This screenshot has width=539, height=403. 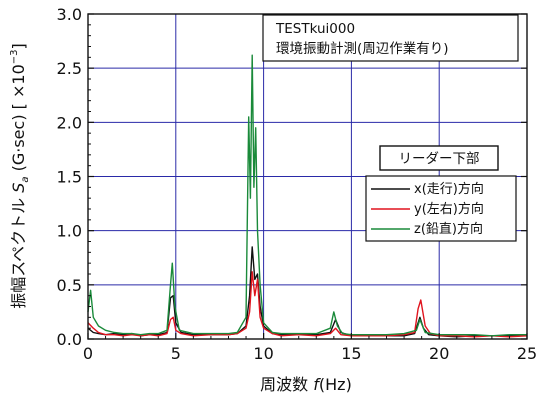 I want to click on x-tick-label: 25, so click(x=527, y=353).